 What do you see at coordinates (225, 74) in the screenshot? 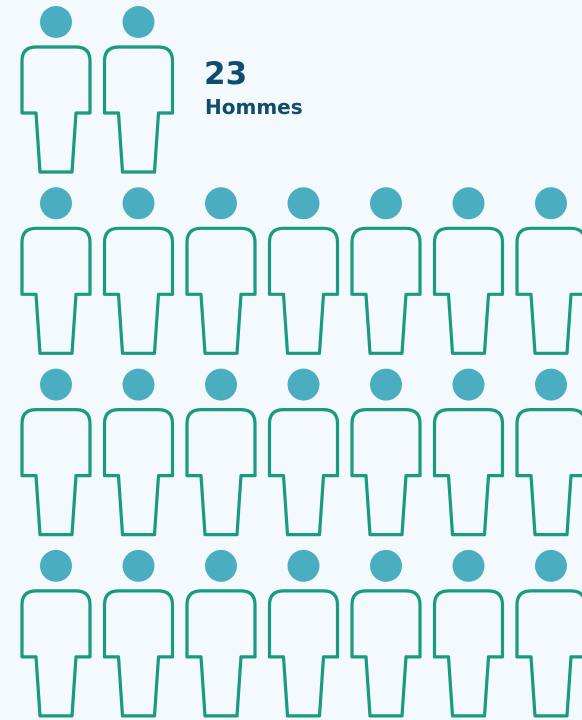
I see `count-label: 23` at bounding box center [225, 74].